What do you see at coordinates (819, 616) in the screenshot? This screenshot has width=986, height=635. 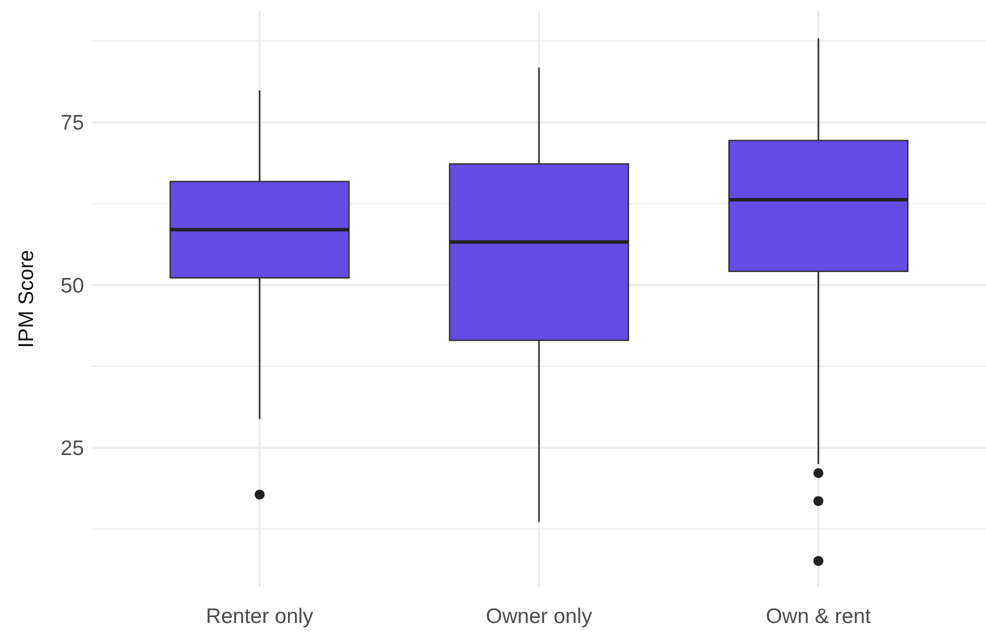 I see `x-tick-label: Own & rent` at bounding box center [819, 616].